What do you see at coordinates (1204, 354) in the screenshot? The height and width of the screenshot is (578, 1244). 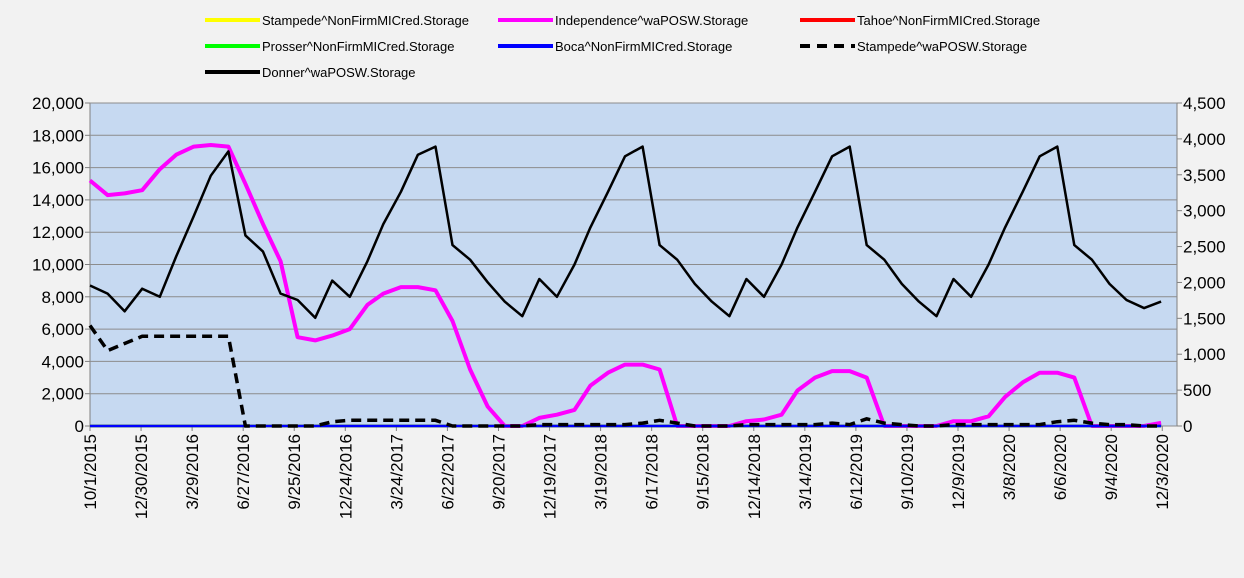 I see `y2-tick-label: 1,000` at bounding box center [1204, 354].